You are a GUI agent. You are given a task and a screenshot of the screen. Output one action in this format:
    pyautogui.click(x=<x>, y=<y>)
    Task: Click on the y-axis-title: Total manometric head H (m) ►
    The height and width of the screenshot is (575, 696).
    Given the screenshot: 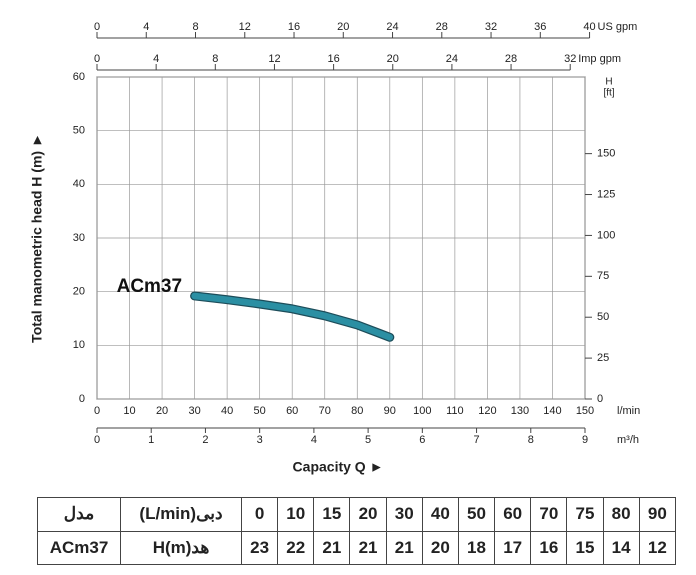 What is the action you would take?
    pyautogui.click(x=37, y=238)
    